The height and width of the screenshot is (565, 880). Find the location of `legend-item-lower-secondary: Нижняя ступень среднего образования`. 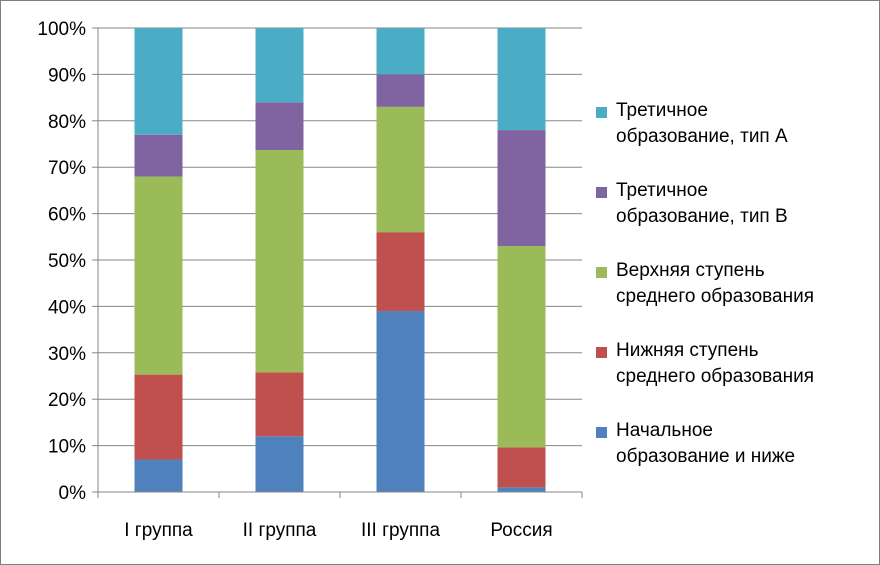

legend-item-lower-secondary: Нижняя ступень среднего образования is located at coordinates (736, 378).